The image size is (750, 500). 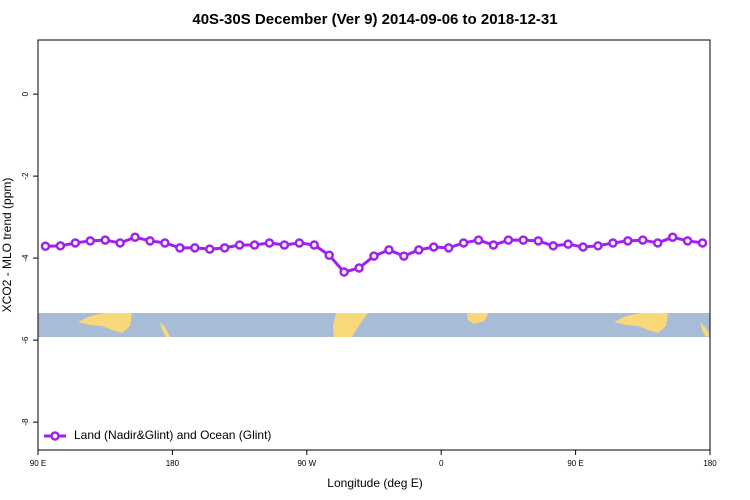 I want to click on map-strip, so click(x=374, y=325).